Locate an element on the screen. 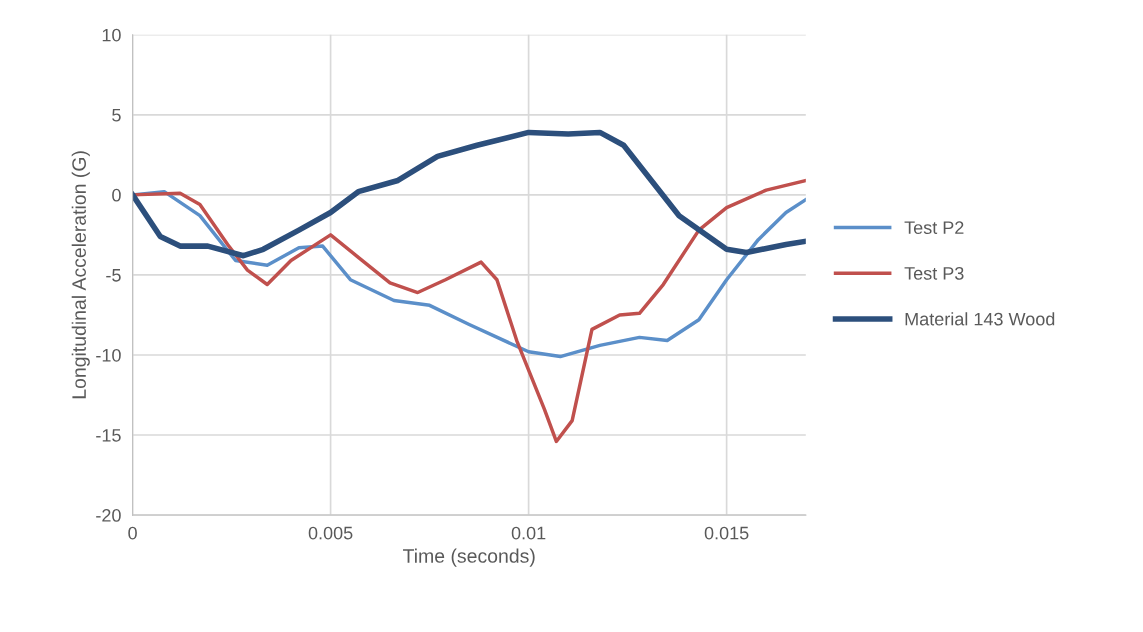  y-tick-label: -15 is located at coordinates (108, 435).